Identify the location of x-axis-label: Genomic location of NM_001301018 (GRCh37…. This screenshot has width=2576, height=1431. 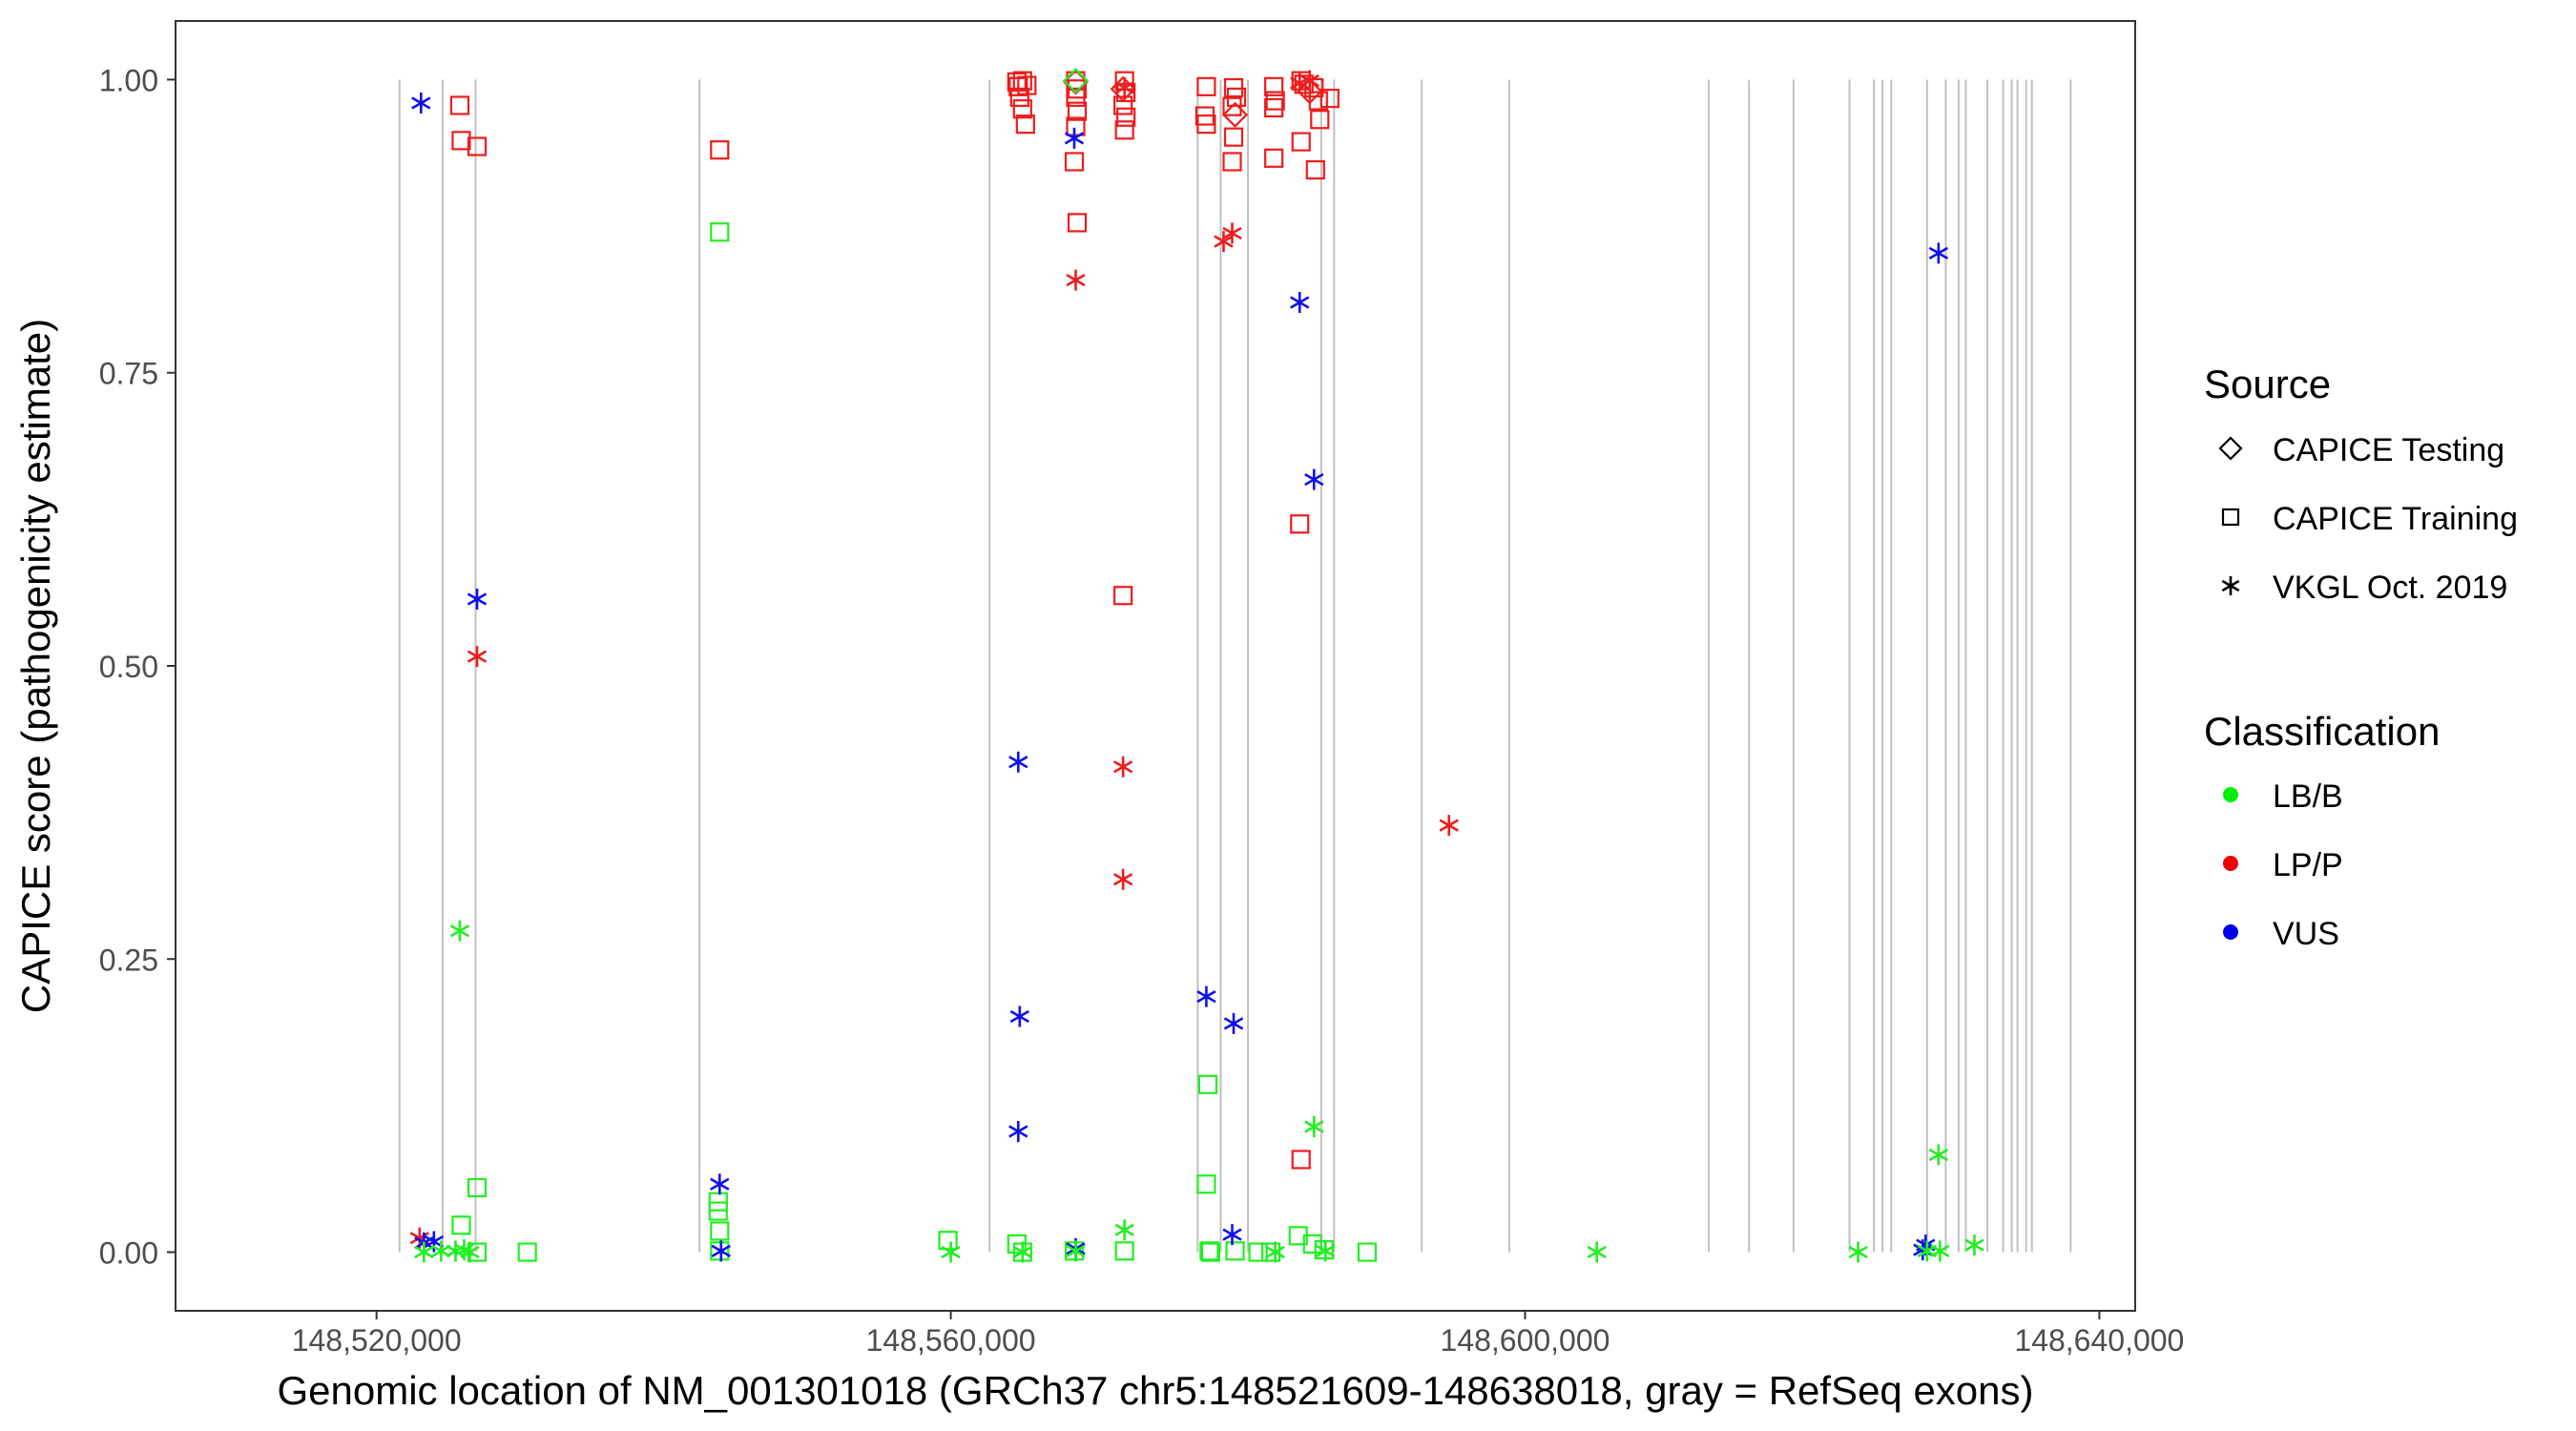
(1155, 1390).